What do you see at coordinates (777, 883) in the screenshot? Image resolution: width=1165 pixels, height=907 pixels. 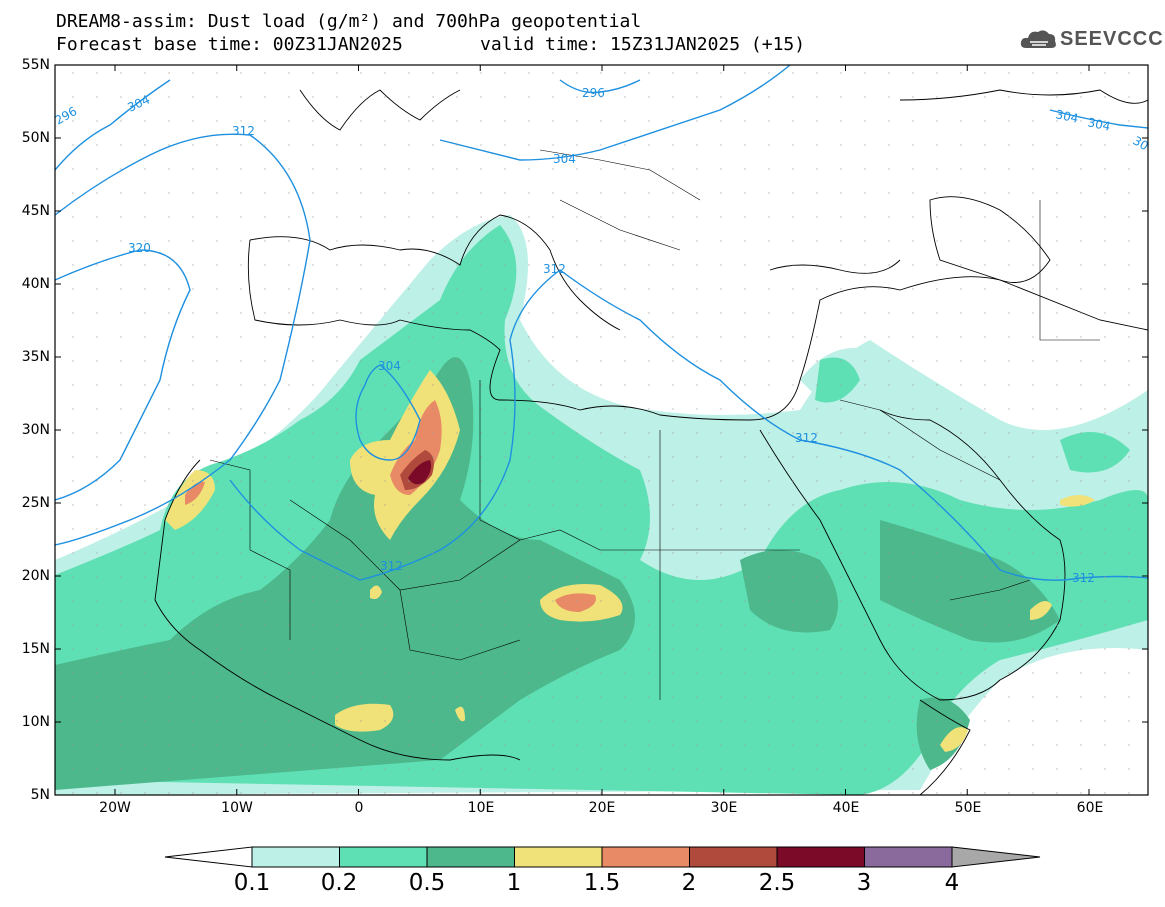 I see `colorbar-label: 2.5` at bounding box center [777, 883].